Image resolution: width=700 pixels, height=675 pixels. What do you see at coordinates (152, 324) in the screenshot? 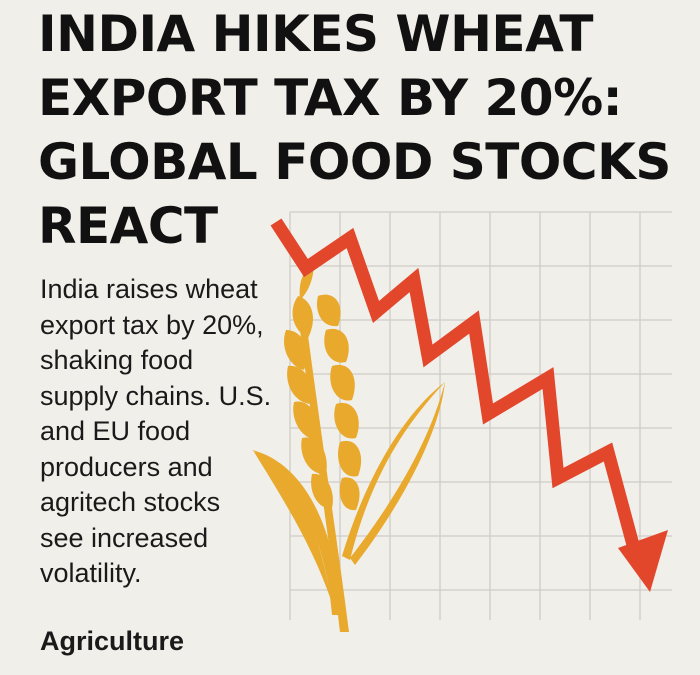
I see `summary-line: export tax by 20%,` at bounding box center [152, 324].